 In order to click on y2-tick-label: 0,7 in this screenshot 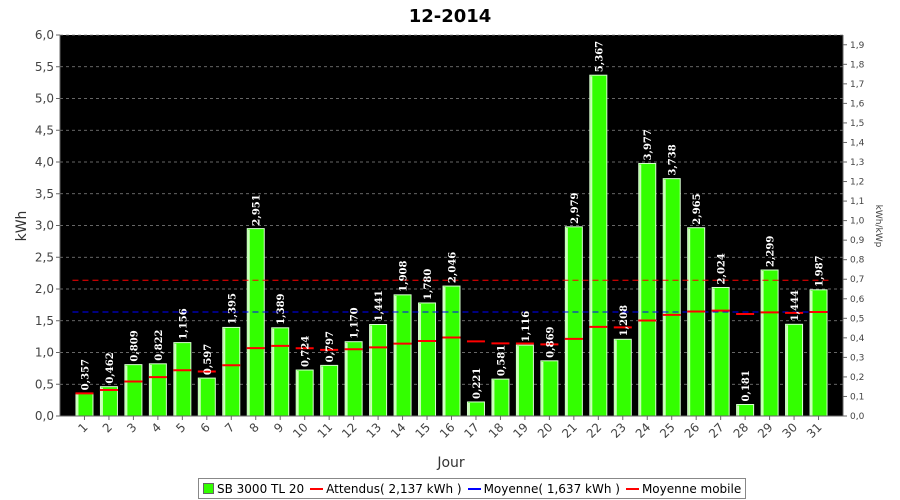, I will do `click(857, 280)`.